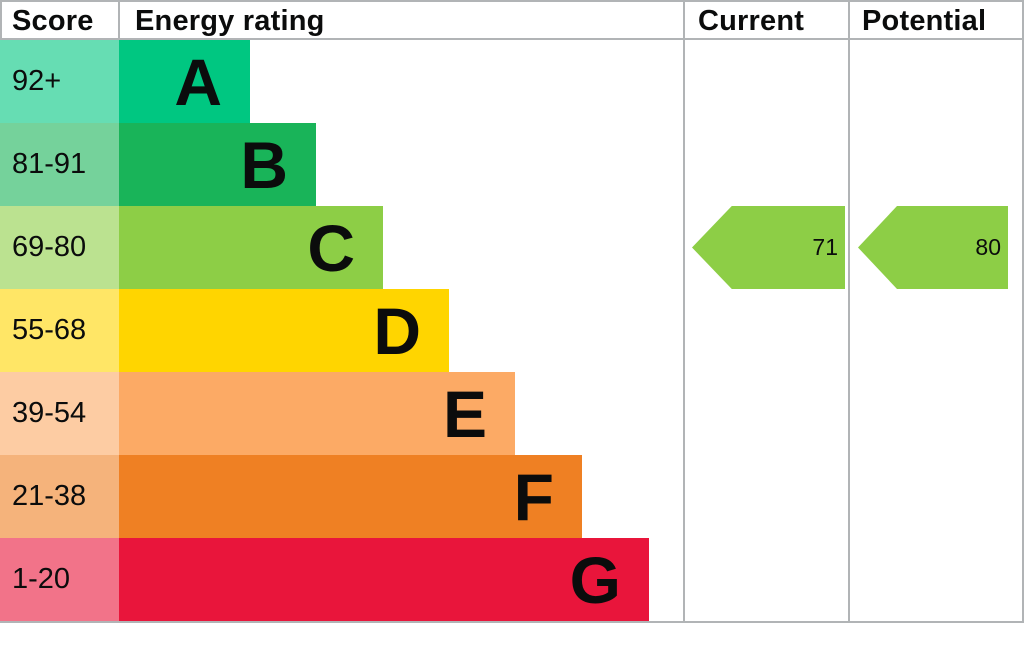  What do you see at coordinates (53, 20) in the screenshot?
I see `header-score: Score` at bounding box center [53, 20].